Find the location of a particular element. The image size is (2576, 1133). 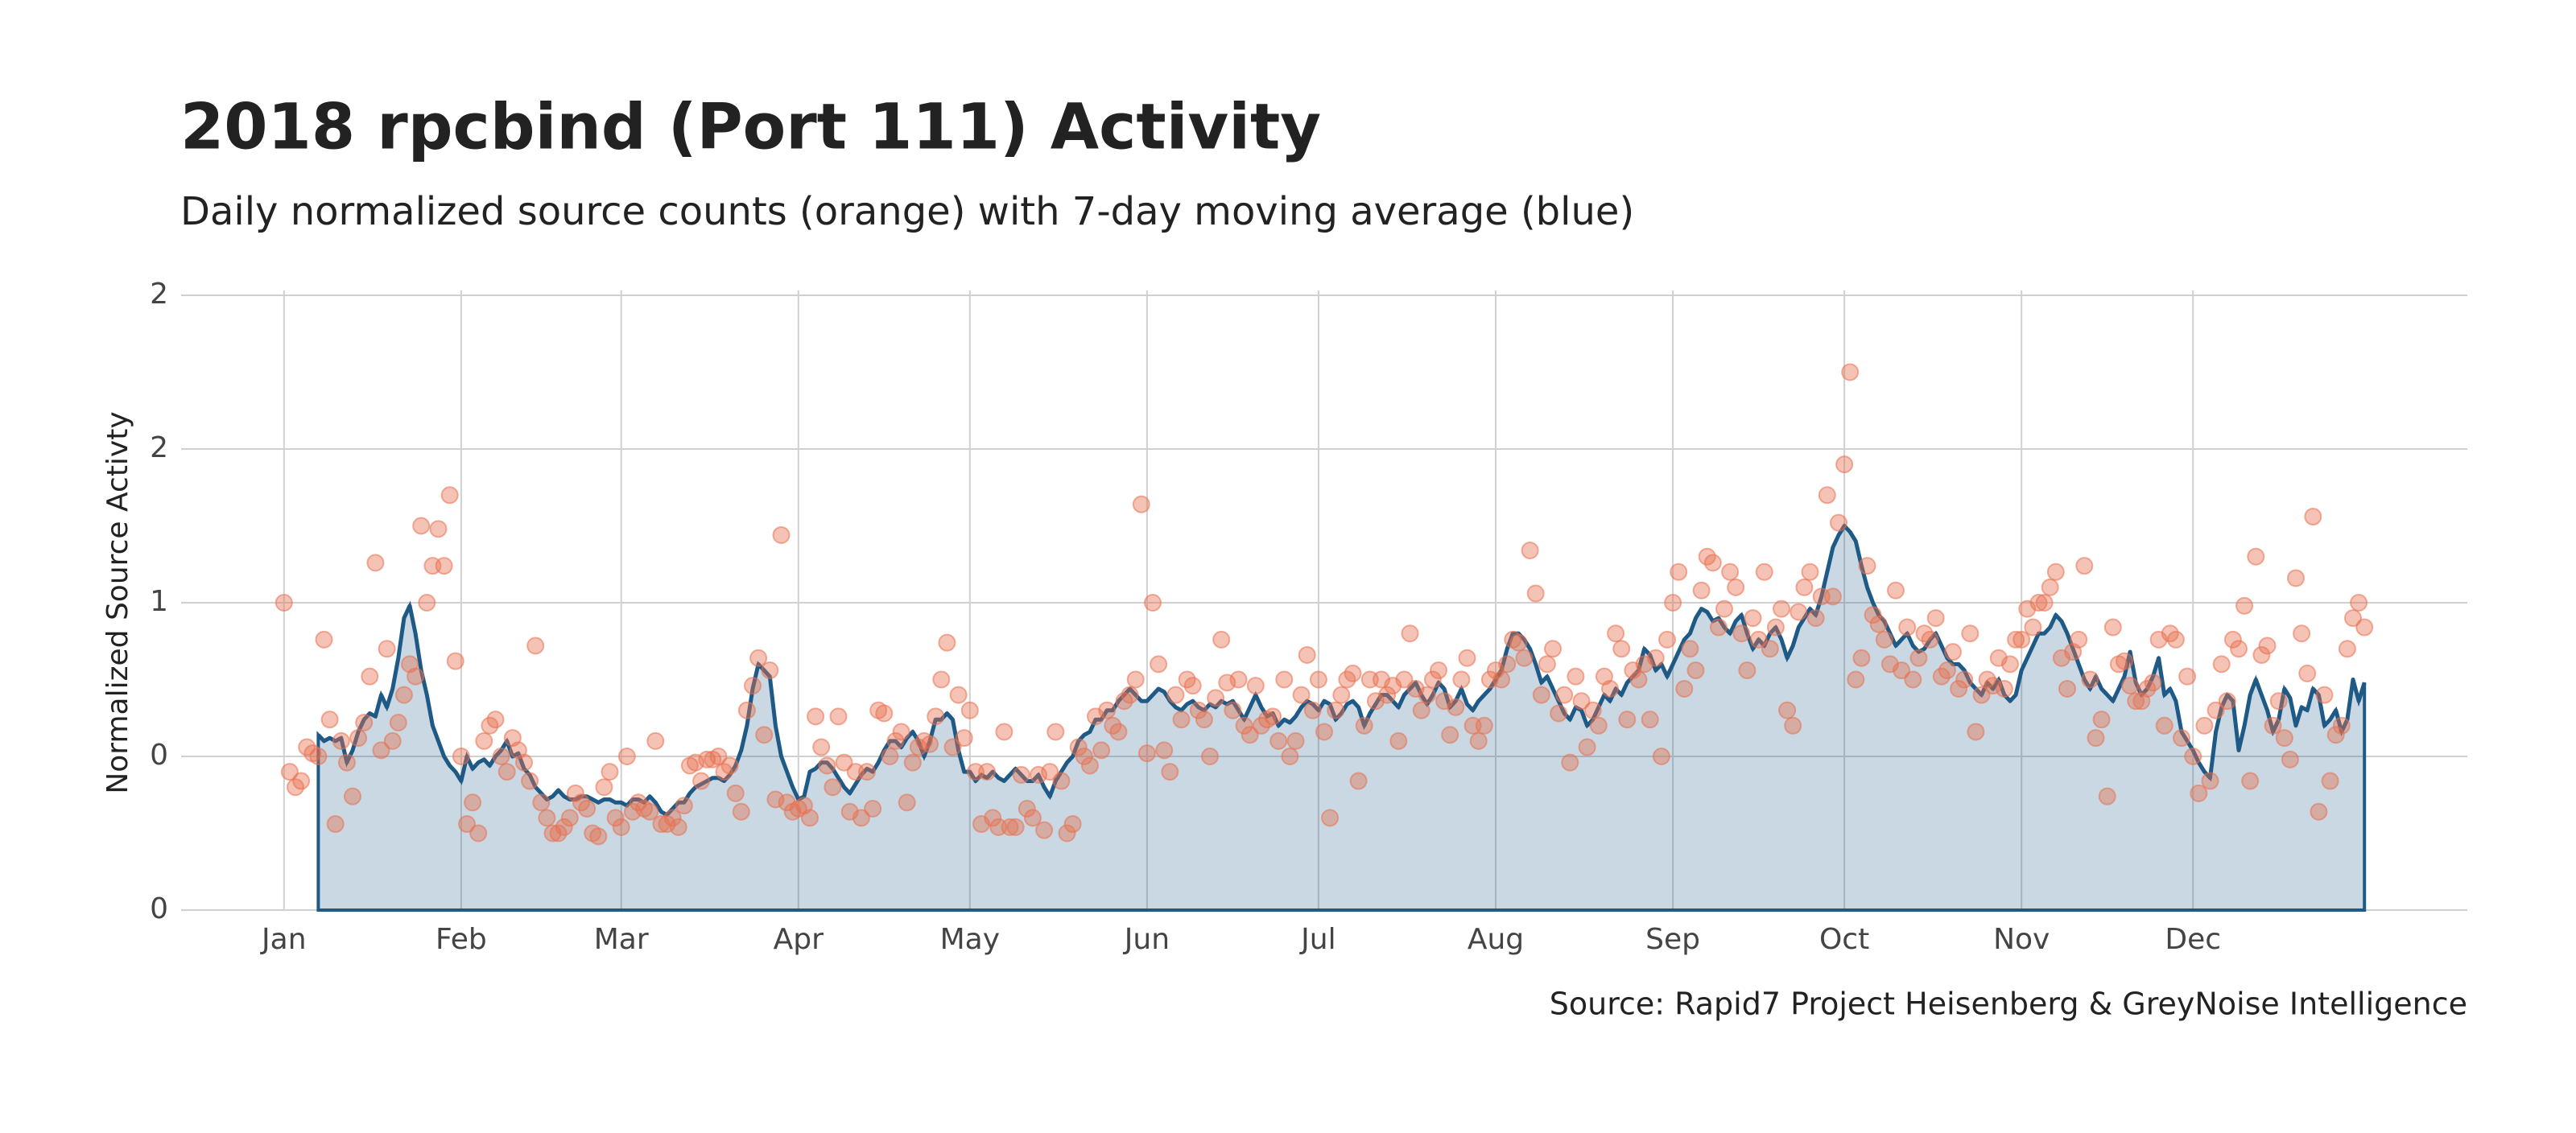

y-axis-label: Normalized Source Activty is located at coordinates (117, 602).